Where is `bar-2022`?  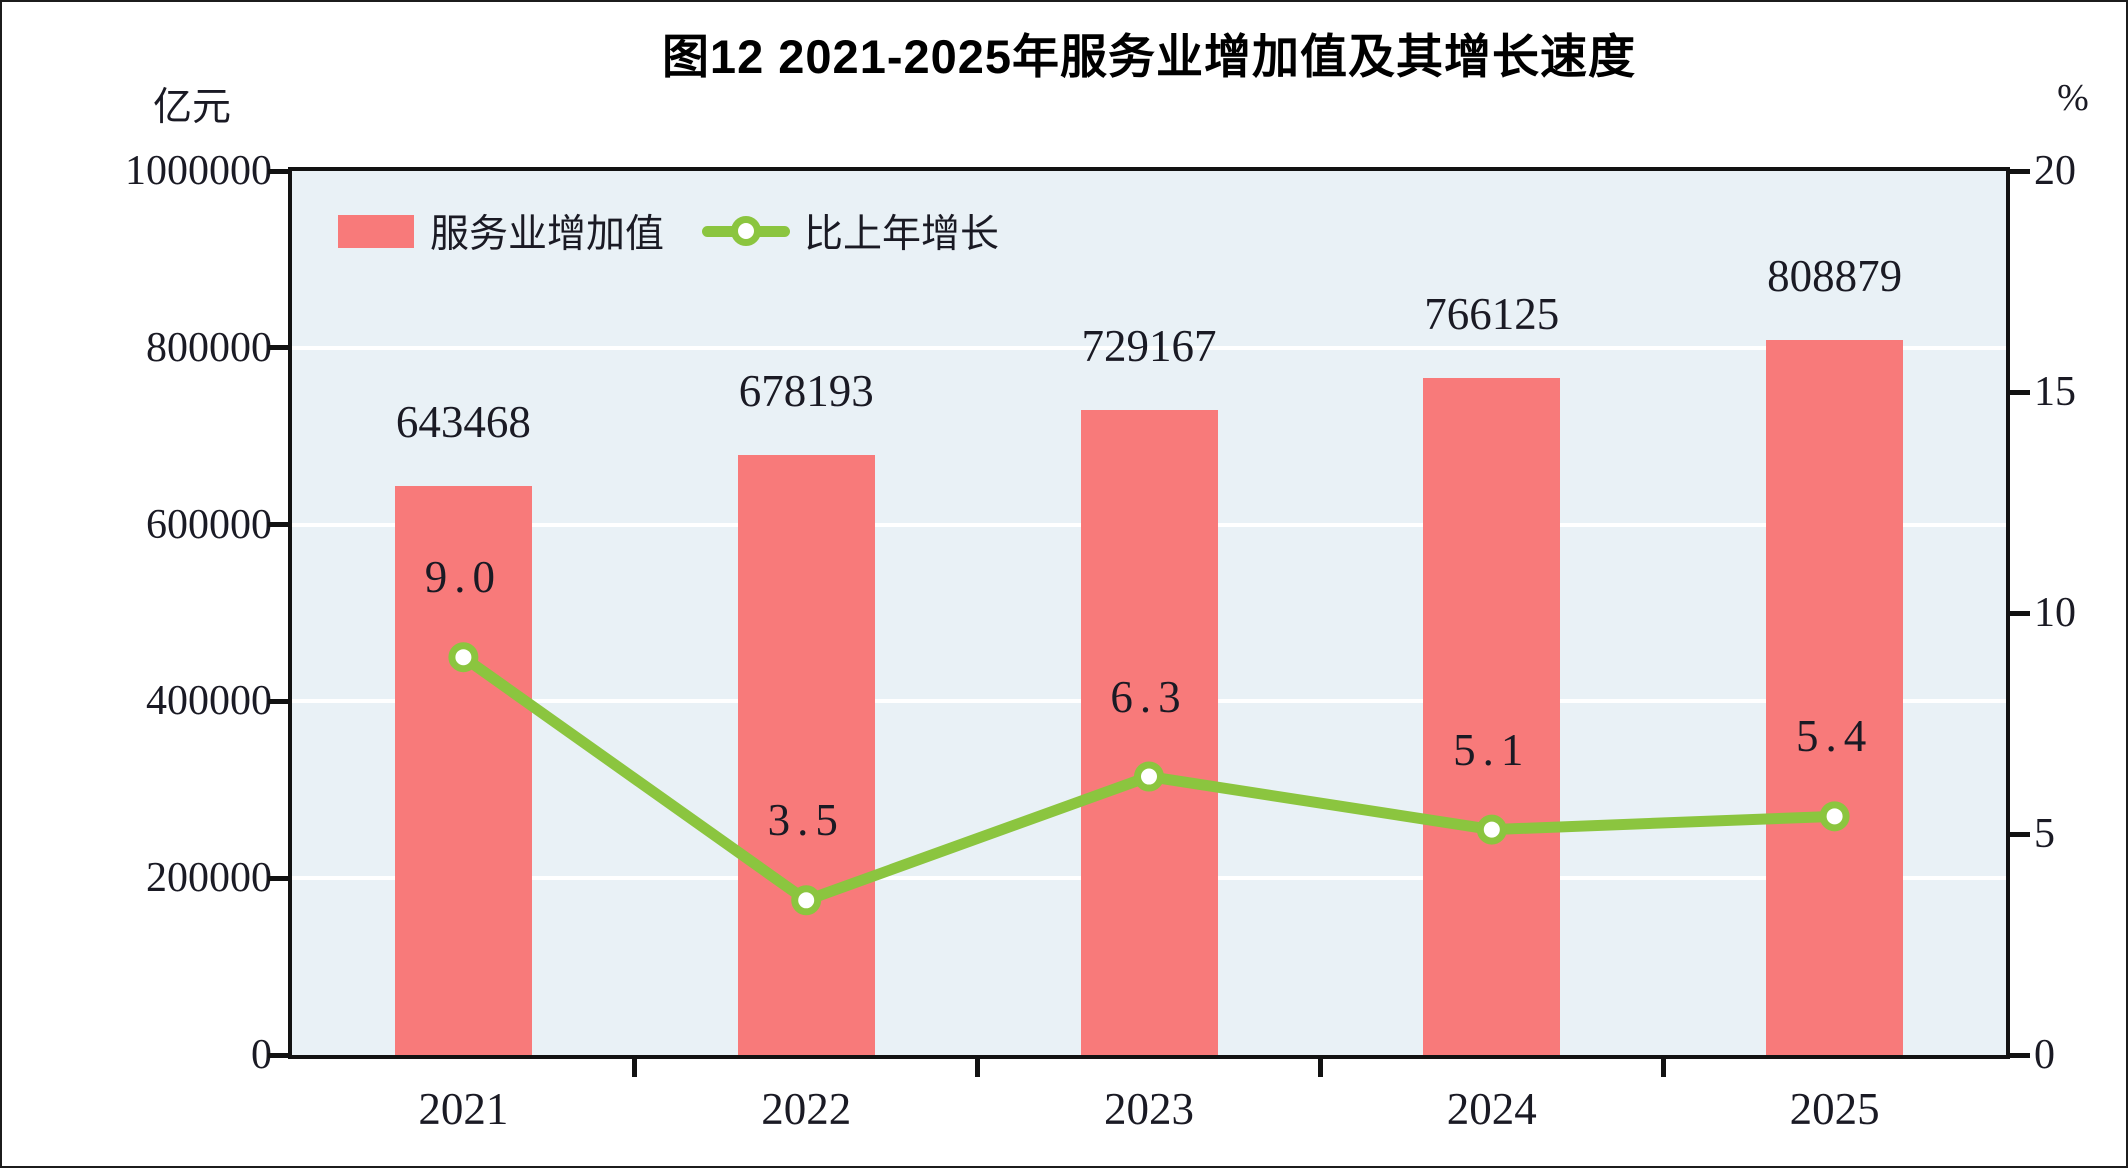
bar-2022 is located at coordinates (806, 755).